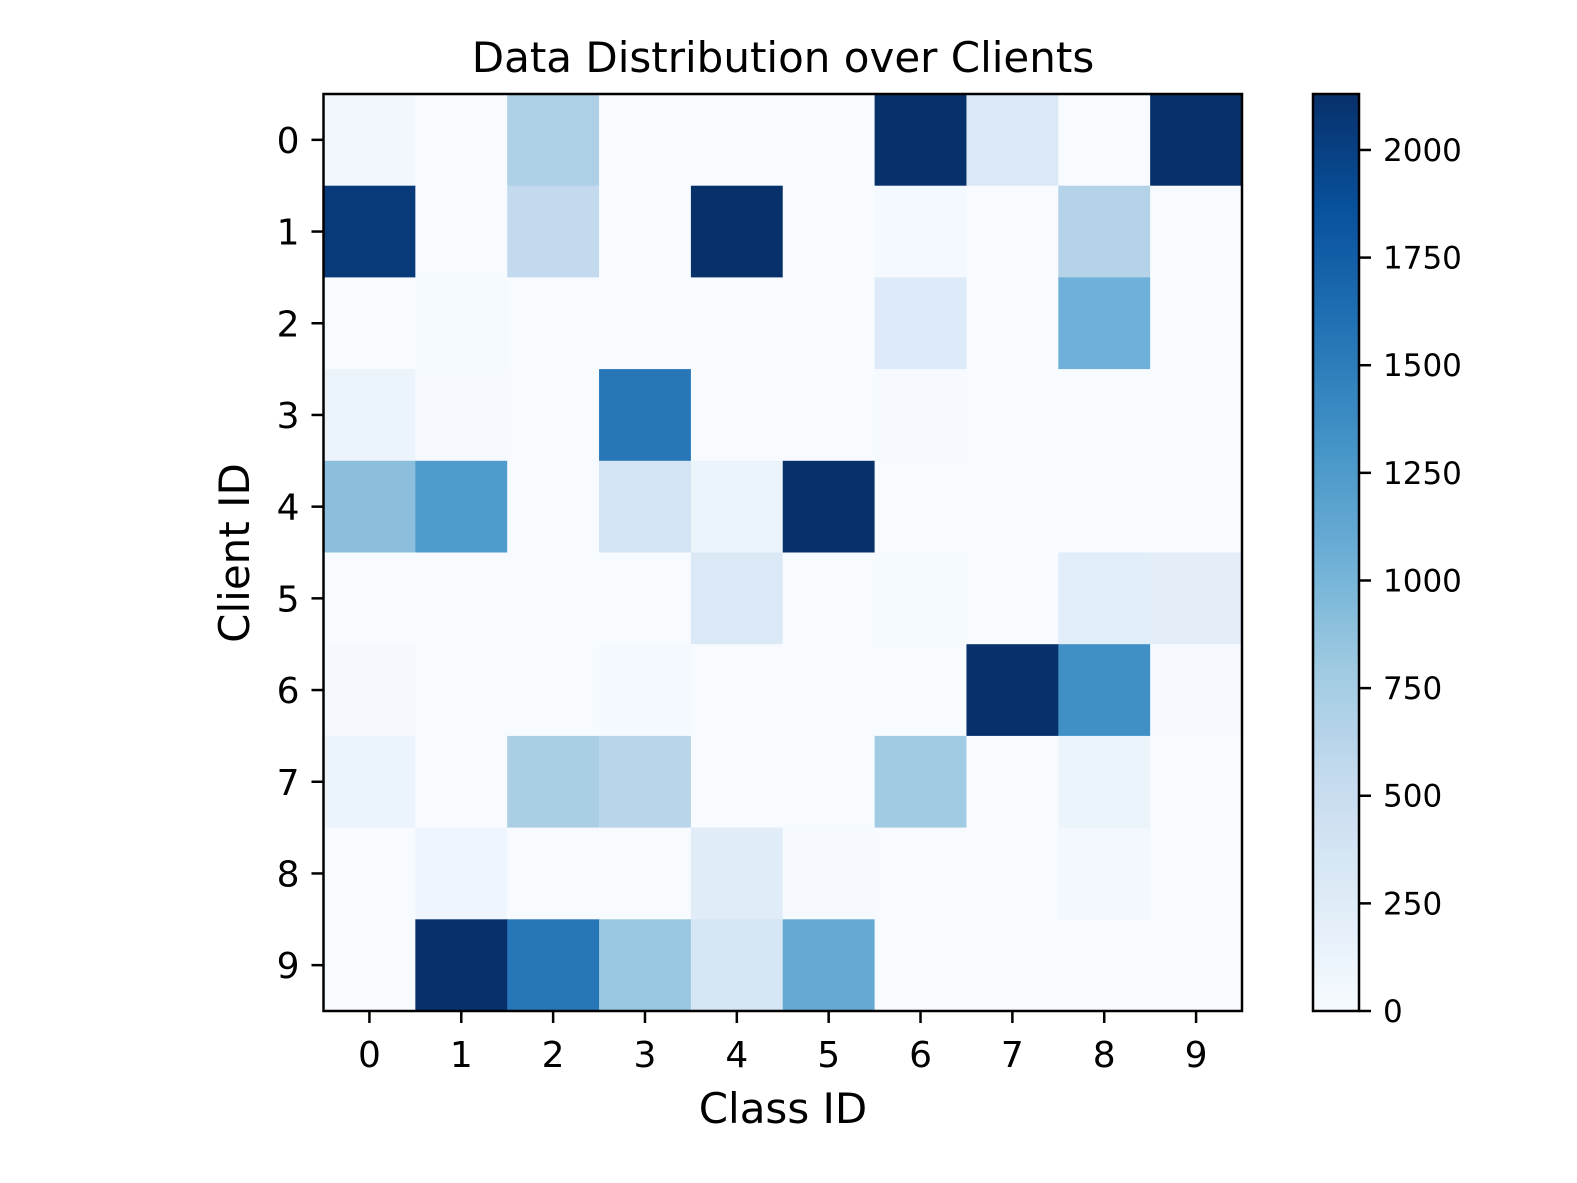 This screenshot has width=1577, height=1183. Describe the element at coordinates (553, 140) in the screenshot. I see `heatmap-cell-r0-c2` at that location.